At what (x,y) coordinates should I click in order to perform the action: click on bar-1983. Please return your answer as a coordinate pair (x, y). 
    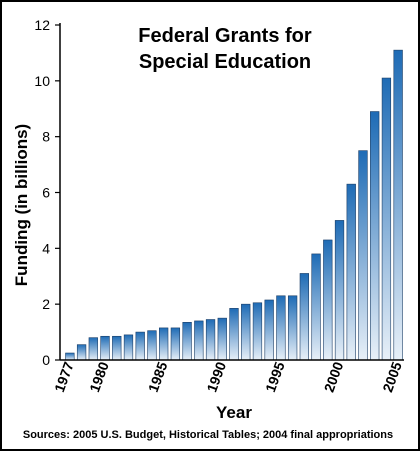
    Looking at the image, I should click on (140, 346).